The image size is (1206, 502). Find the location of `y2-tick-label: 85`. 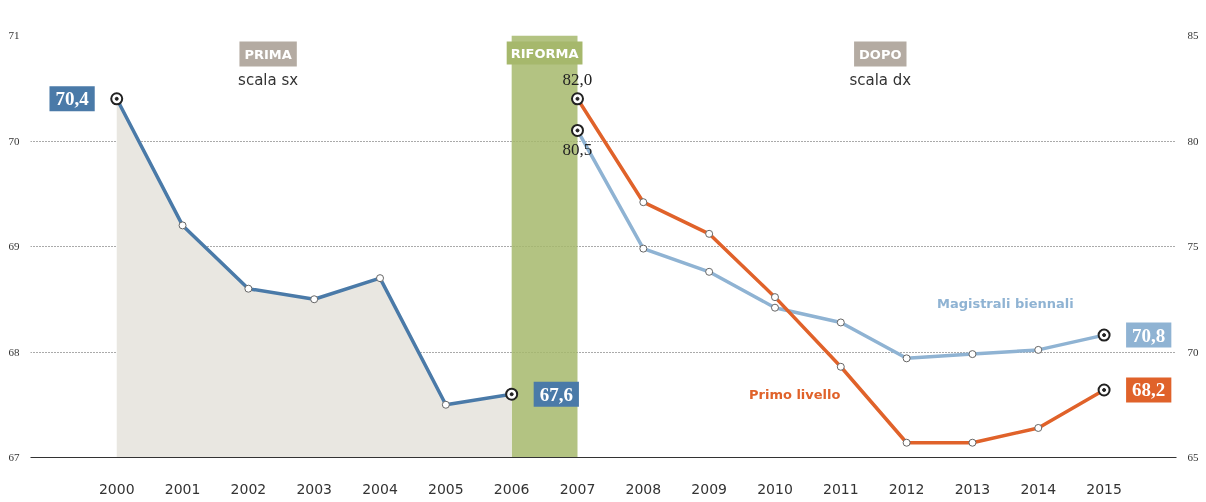

y2-tick-label: 85 is located at coordinates (1193, 35).